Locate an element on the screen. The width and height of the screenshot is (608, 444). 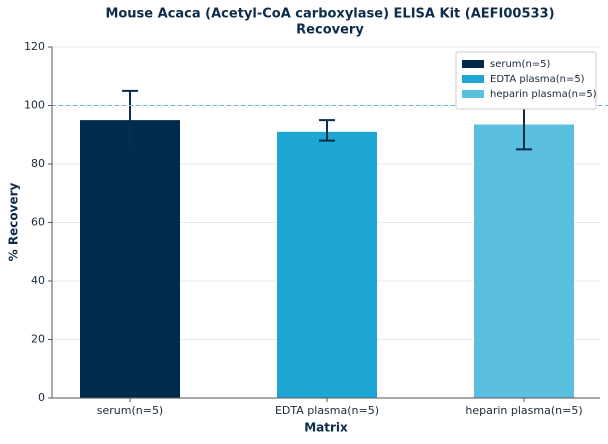
chart-subtitle: Recovery is located at coordinates (330, 30).